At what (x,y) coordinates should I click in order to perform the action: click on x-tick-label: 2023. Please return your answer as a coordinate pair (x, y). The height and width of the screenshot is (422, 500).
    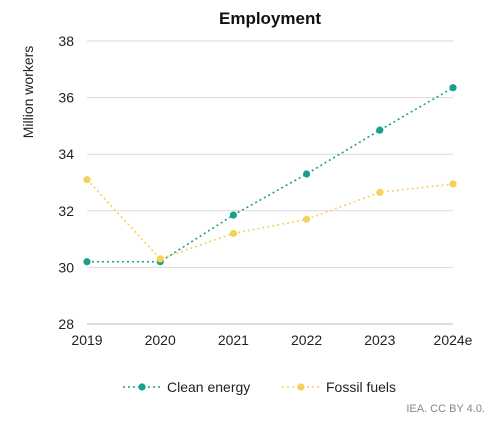
    Looking at the image, I should click on (379, 340).